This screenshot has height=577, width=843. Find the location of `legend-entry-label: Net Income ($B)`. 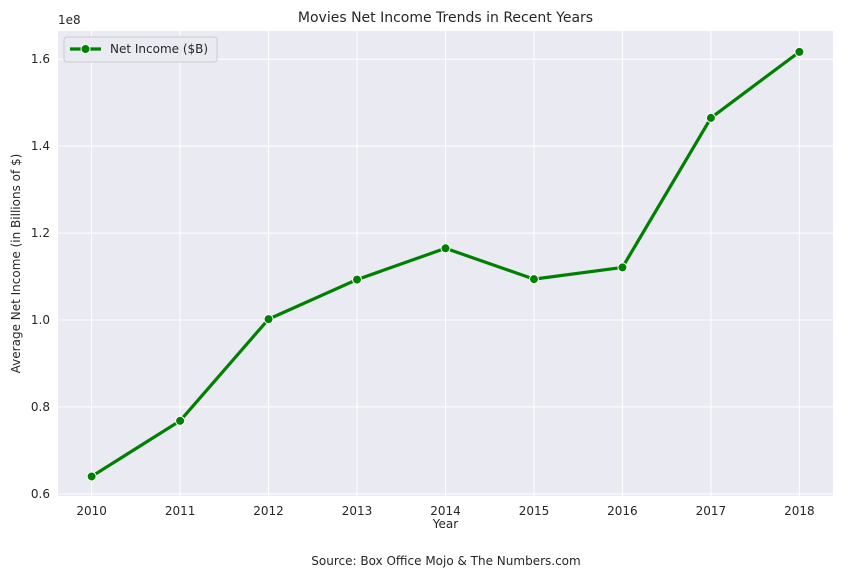

legend-entry-label: Net Income ($B) is located at coordinates (159, 49).